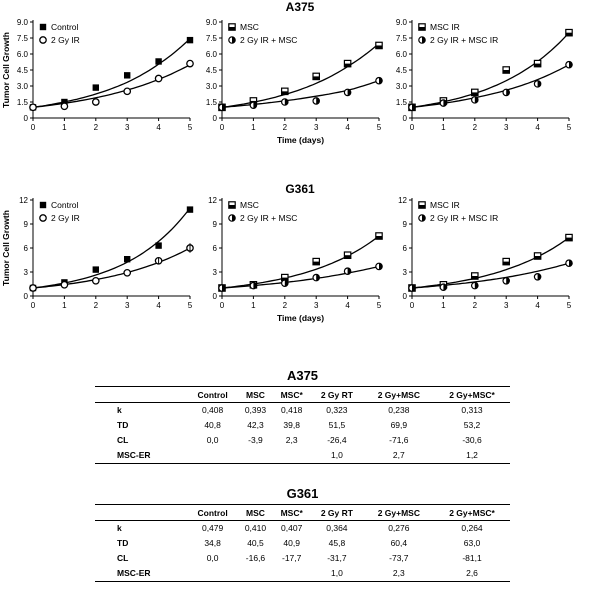 The image size is (600, 589). What do you see at coordinates (255, 513) in the screenshot?
I see `column-header: MSC` at bounding box center [255, 513].